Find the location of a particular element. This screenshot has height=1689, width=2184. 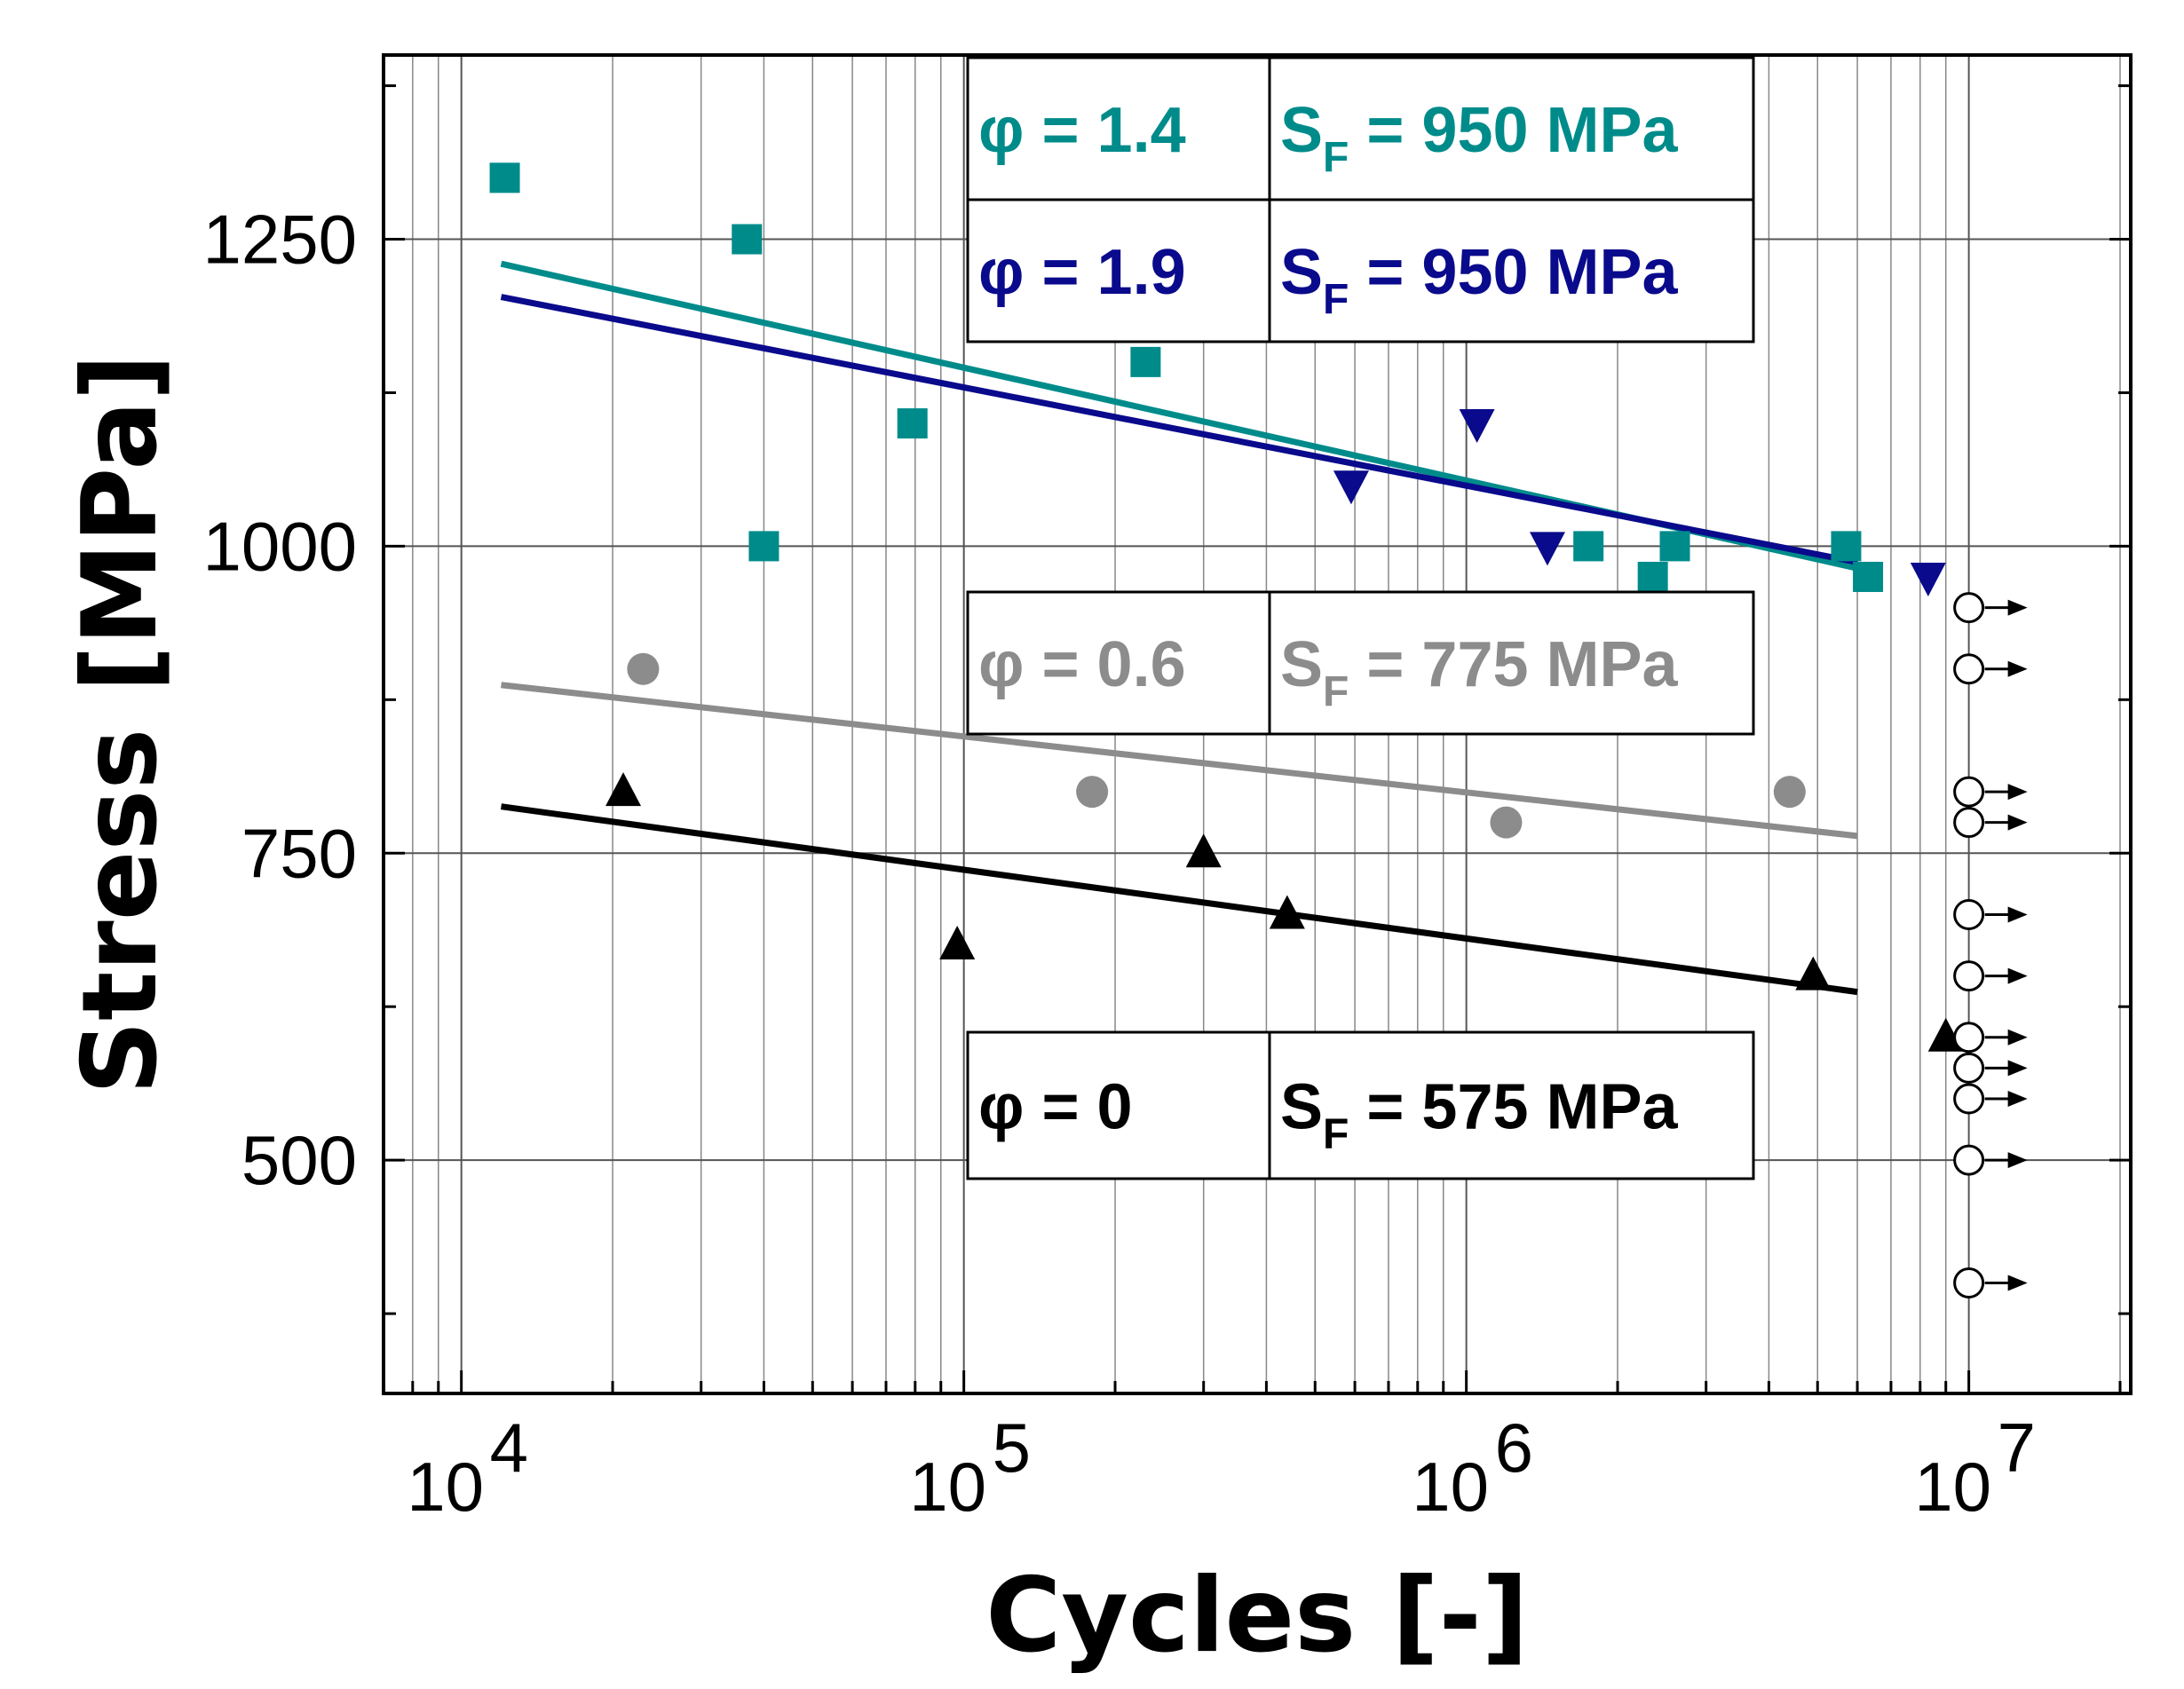

legend-sf-label: SF = 775 MPa is located at coordinates (1479, 672).